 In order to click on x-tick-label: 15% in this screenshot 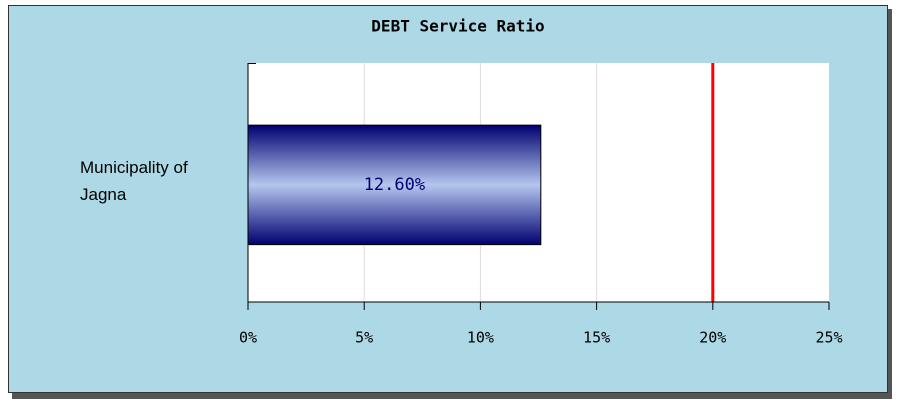, I will do `click(596, 338)`.